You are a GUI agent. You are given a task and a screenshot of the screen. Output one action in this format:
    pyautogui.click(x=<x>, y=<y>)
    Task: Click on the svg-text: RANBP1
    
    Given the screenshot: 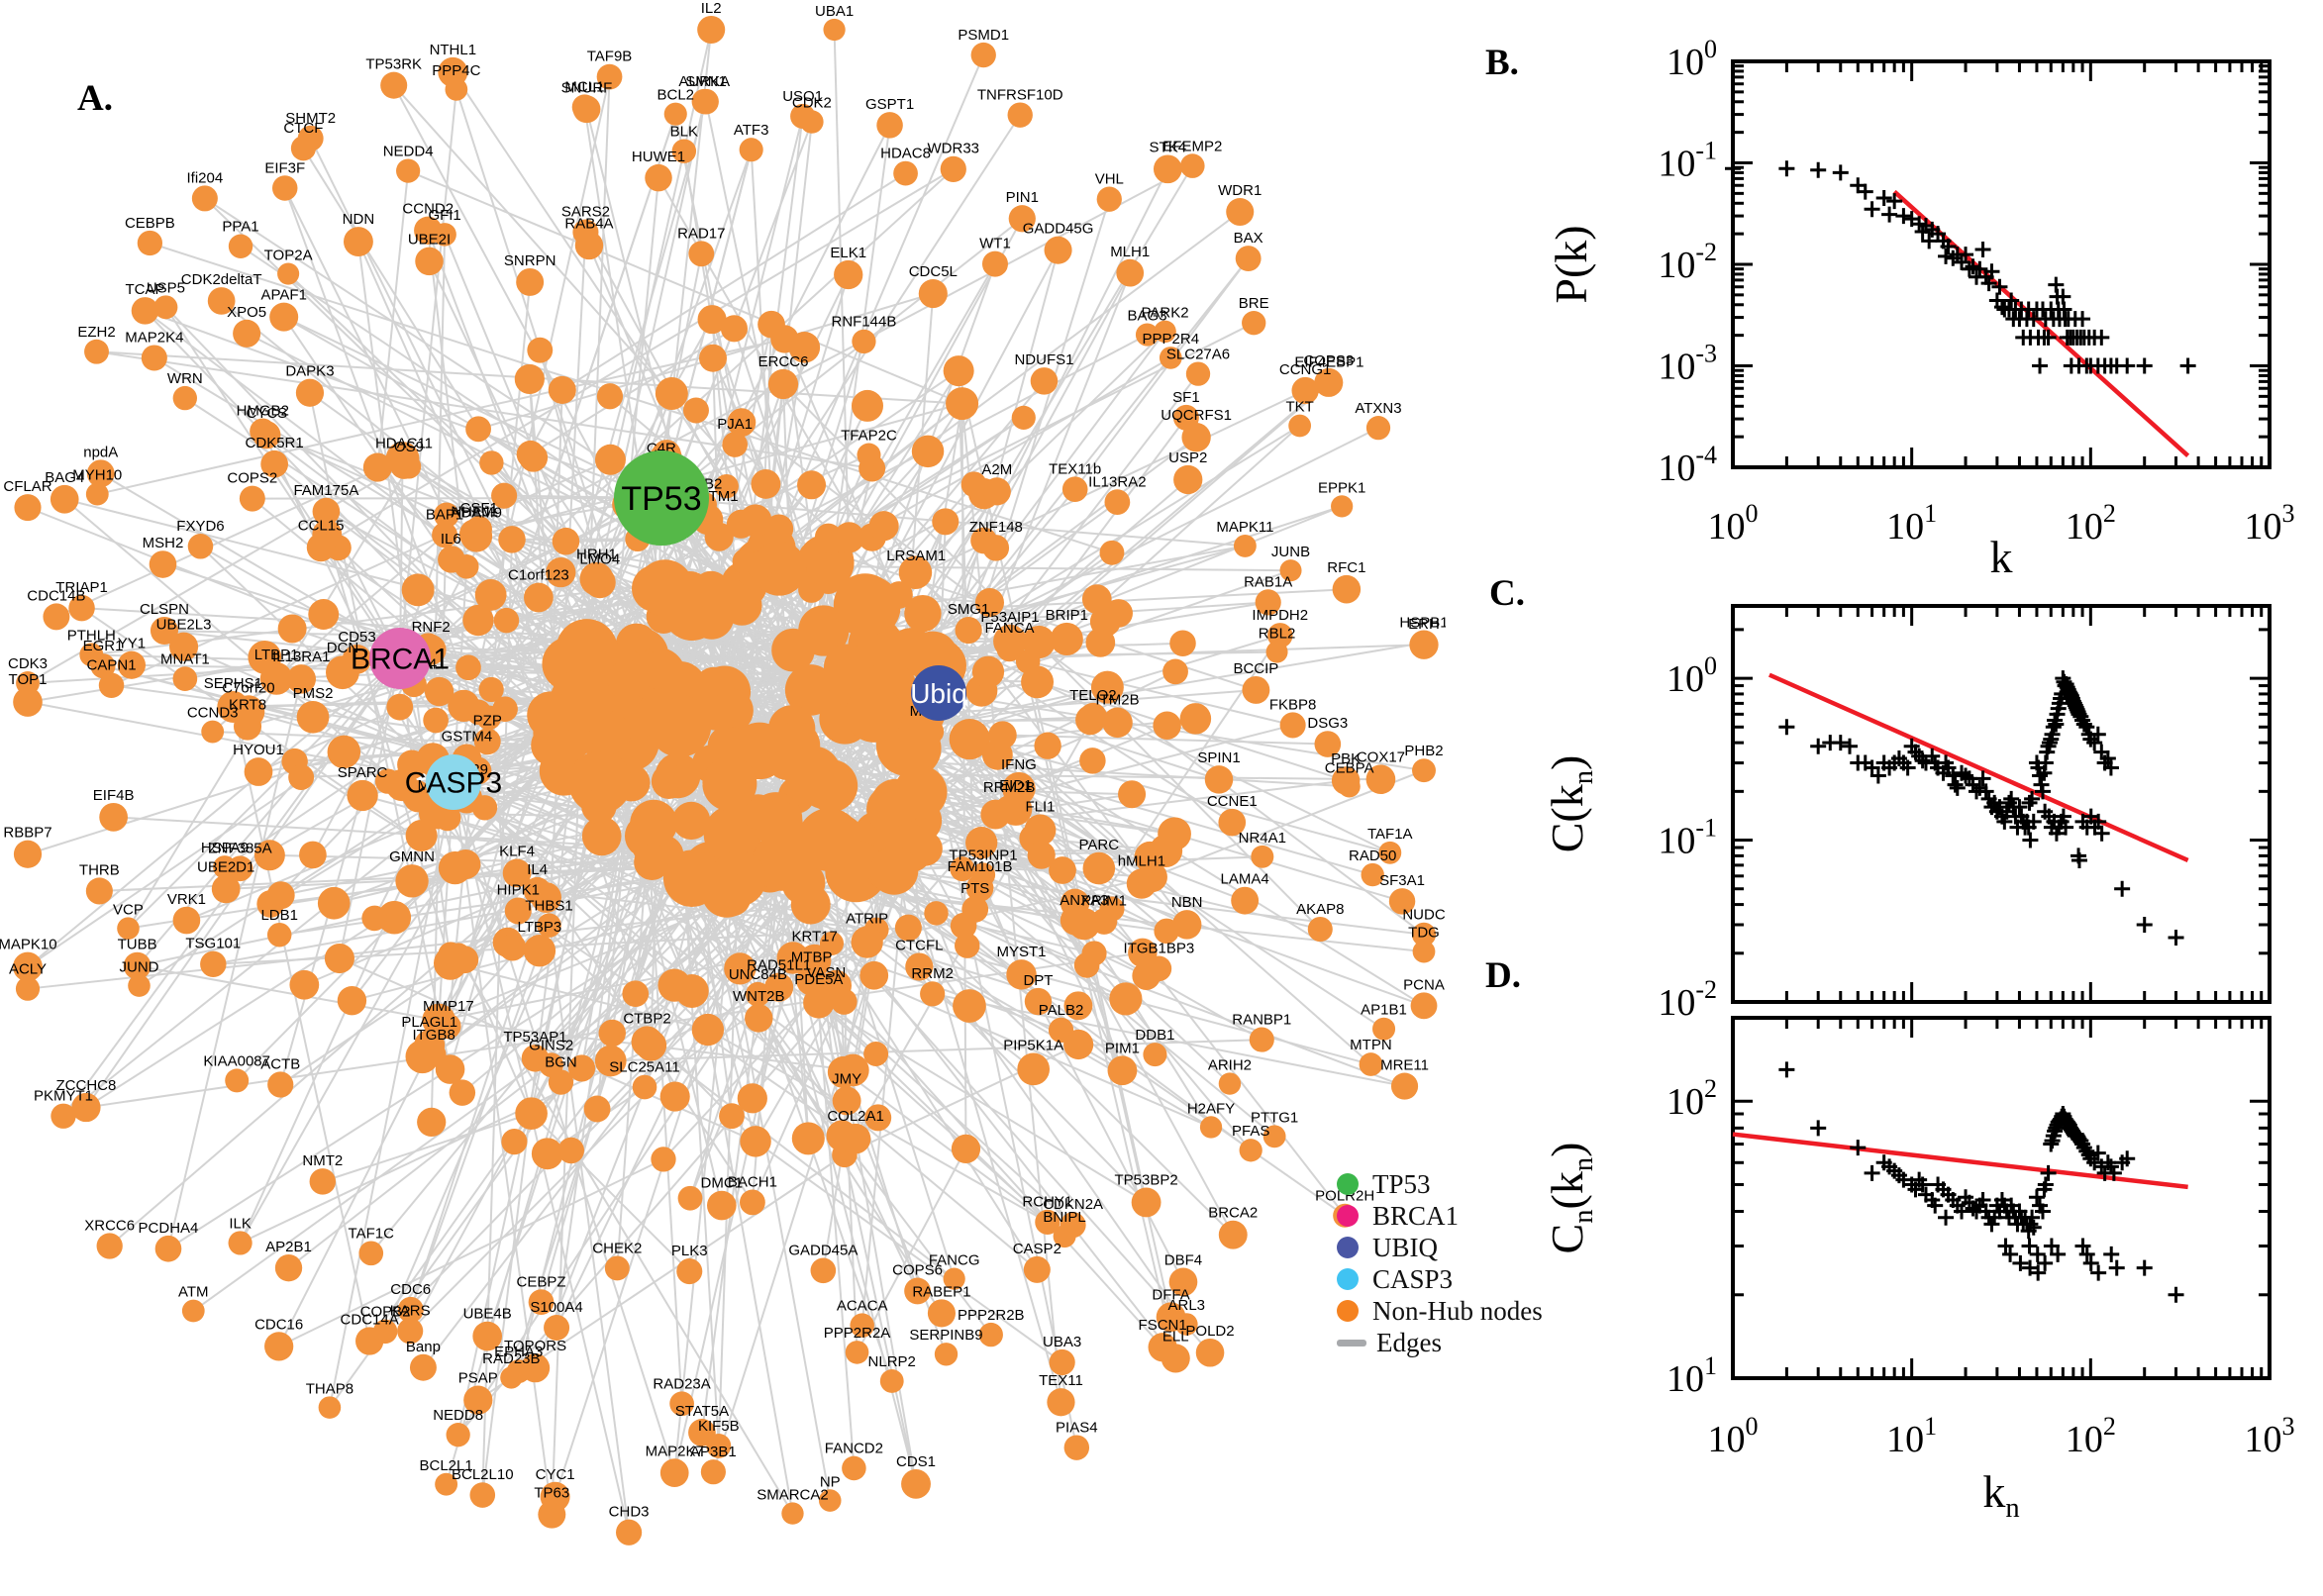 What is the action you would take?
    pyautogui.click(x=1262, y=1021)
    